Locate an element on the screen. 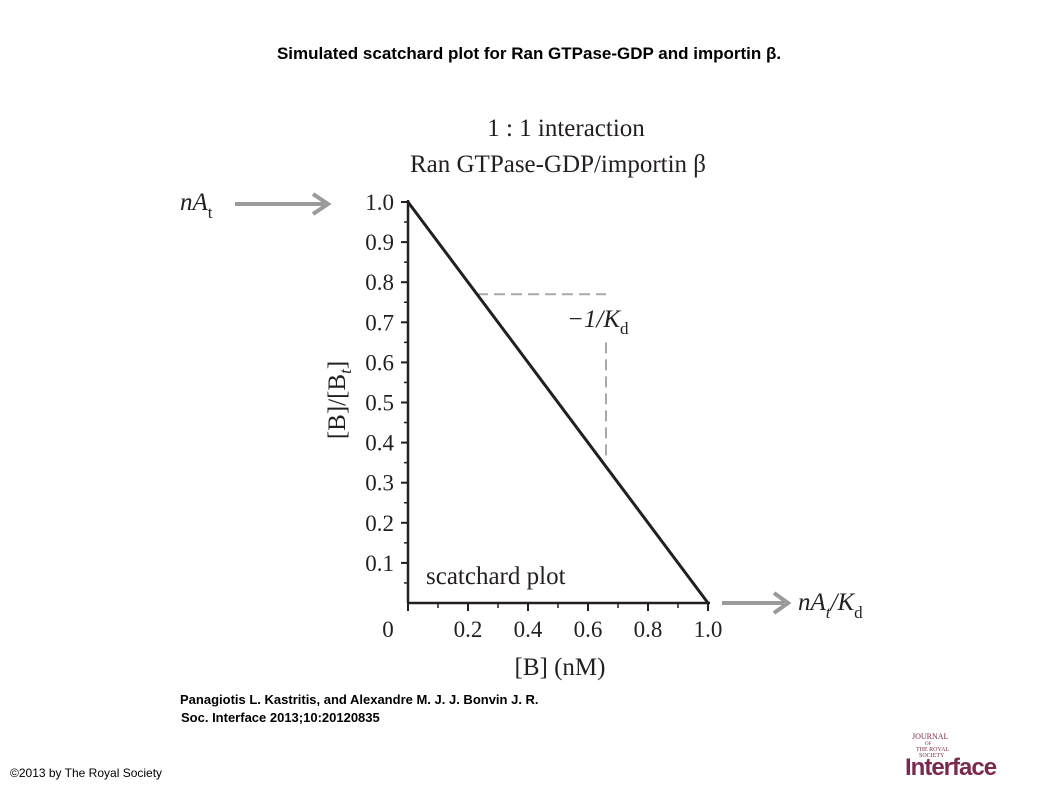  x-intercept-label: nAt/Kd is located at coordinates (830, 605).